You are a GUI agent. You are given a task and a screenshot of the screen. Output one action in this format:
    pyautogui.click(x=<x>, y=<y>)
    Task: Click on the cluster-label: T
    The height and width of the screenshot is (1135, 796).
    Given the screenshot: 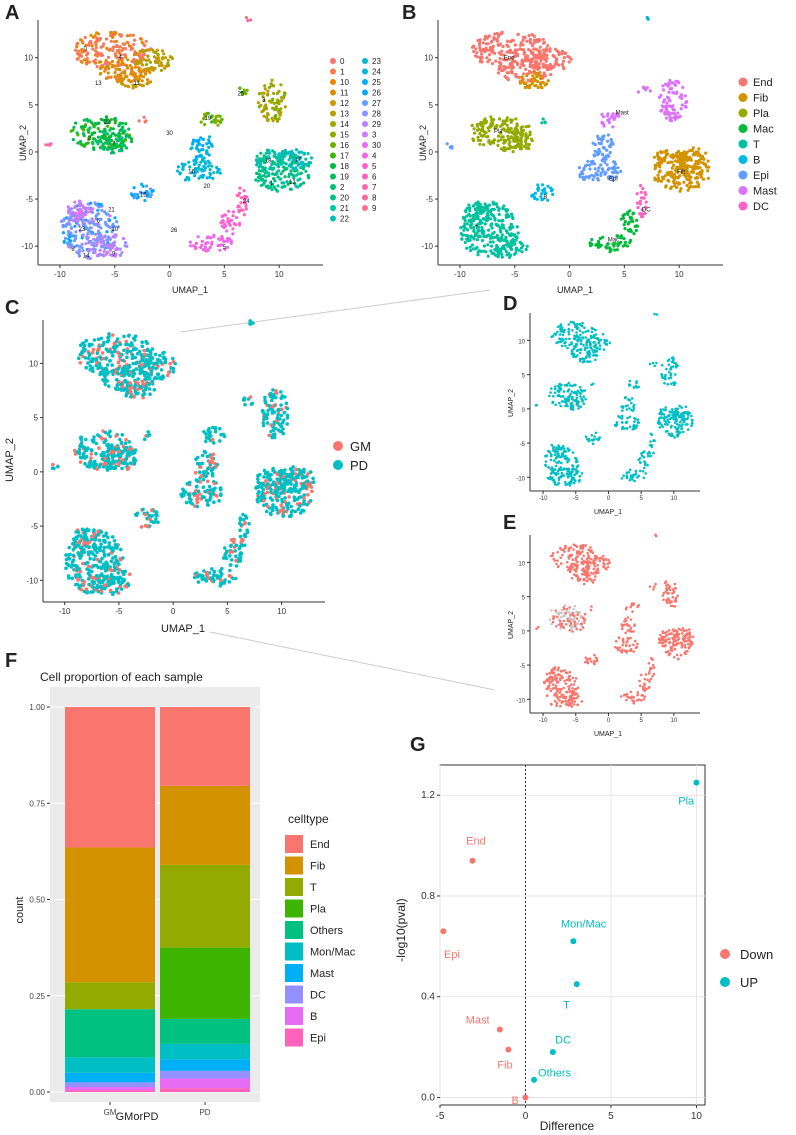 What is the action you would take?
    pyautogui.click(x=477, y=228)
    